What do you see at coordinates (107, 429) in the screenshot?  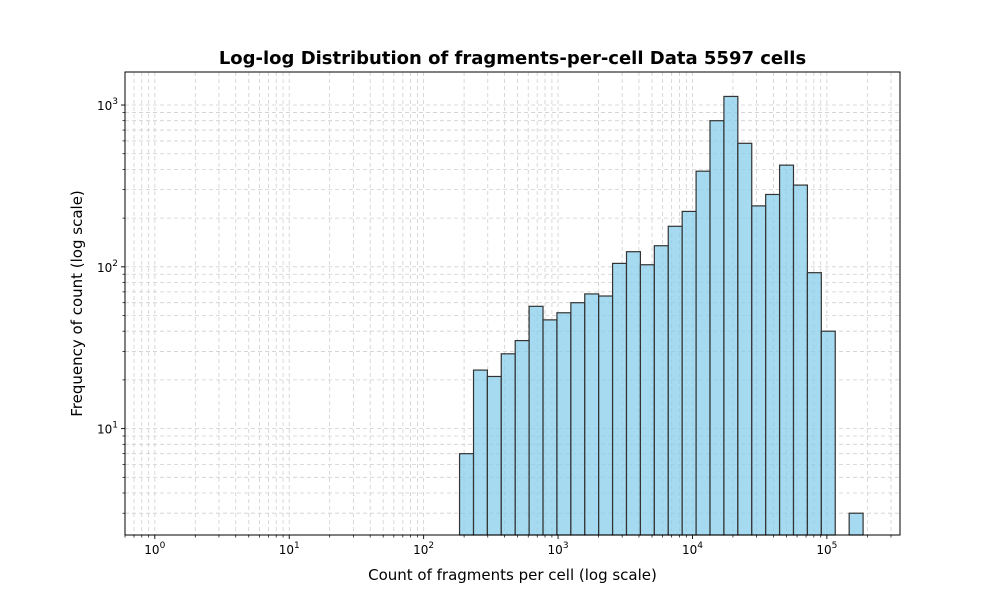 I see `y-tick-label: 10¹` at bounding box center [107, 429].